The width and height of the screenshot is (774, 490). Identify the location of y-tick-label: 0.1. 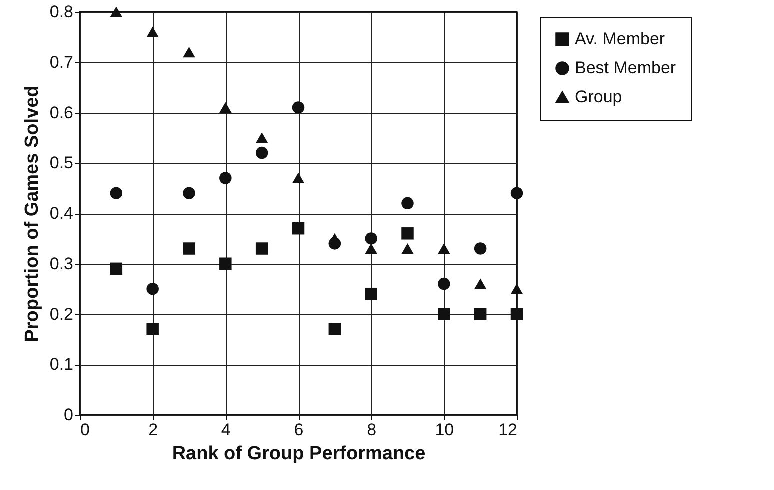
(62, 364).